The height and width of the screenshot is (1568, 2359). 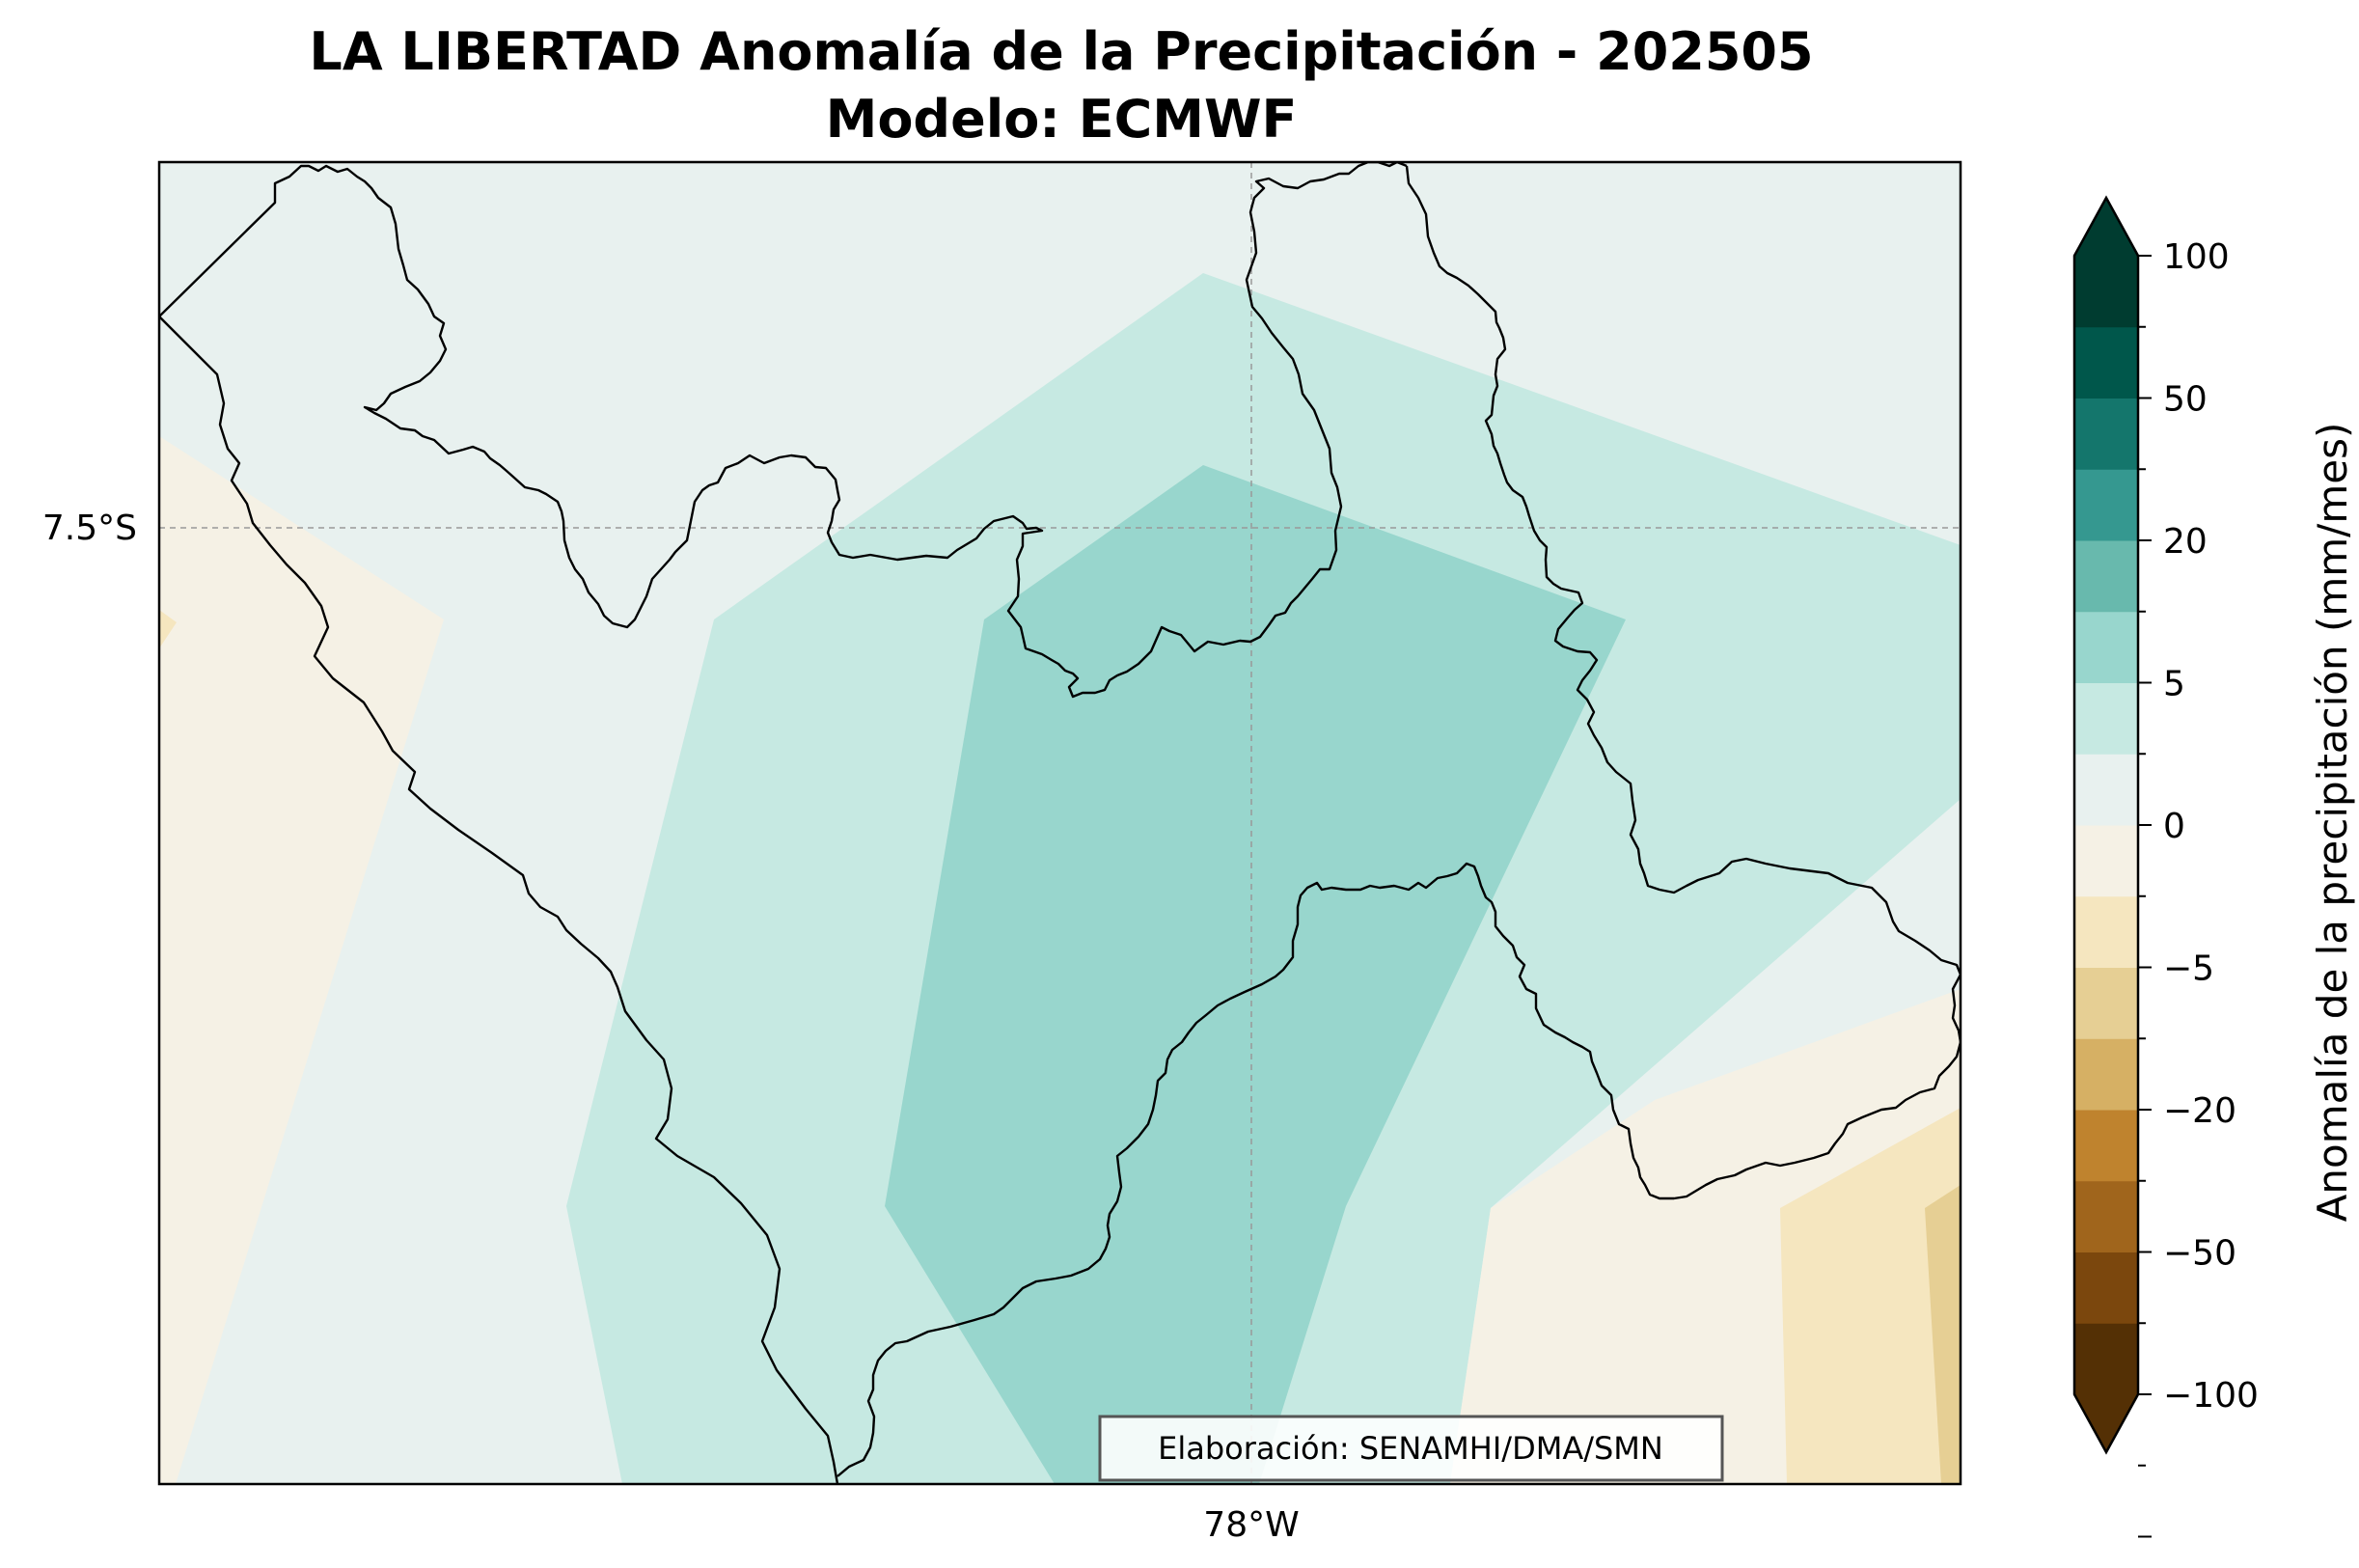 What do you see at coordinates (2174, 826) in the screenshot?
I see `colorbar-tick-label: 0` at bounding box center [2174, 826].